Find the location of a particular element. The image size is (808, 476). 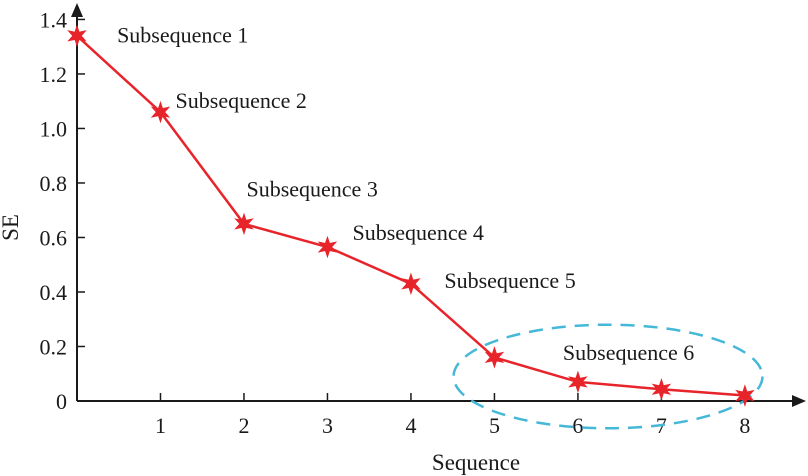

y-tick-label: 0 is located at coordinates (61, 401).